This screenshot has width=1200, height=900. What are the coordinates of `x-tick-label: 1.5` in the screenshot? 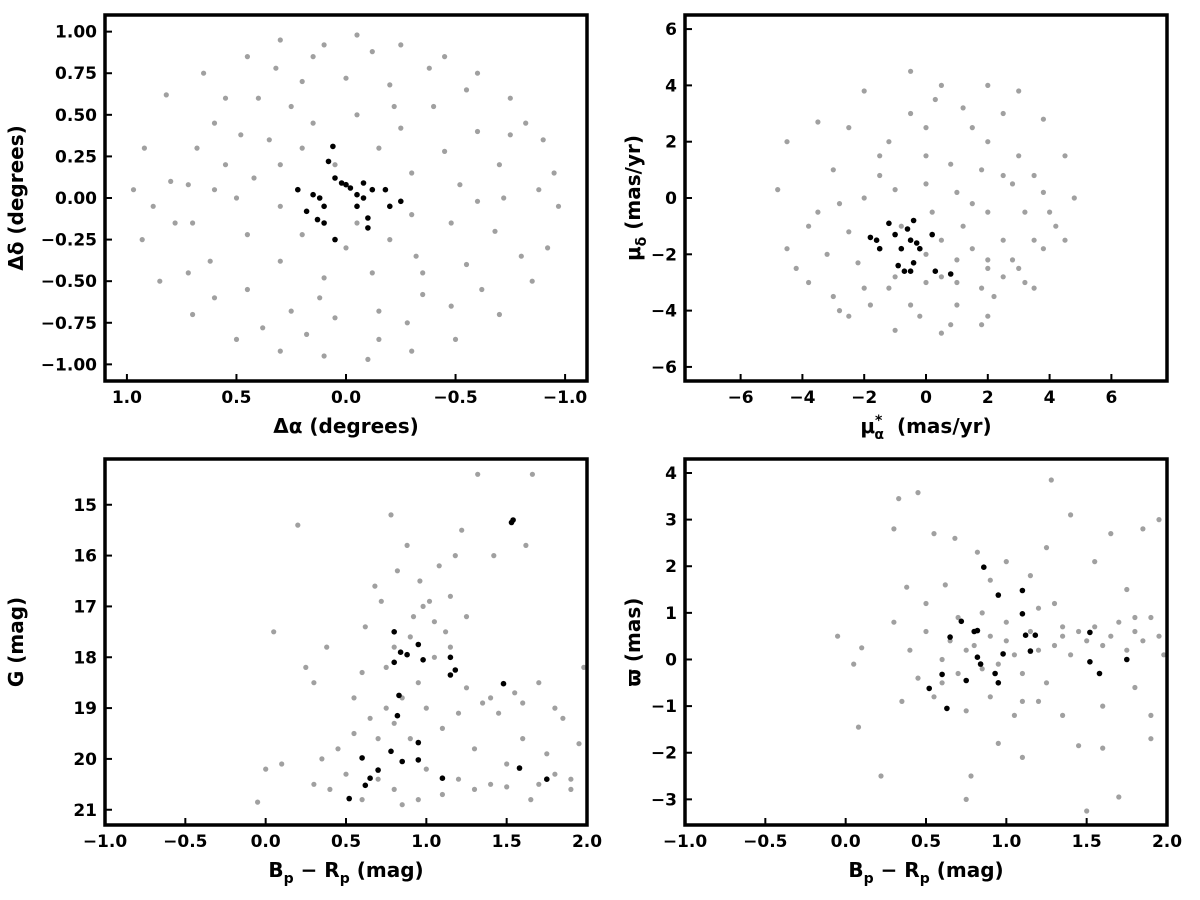 It's located at (507, 842).